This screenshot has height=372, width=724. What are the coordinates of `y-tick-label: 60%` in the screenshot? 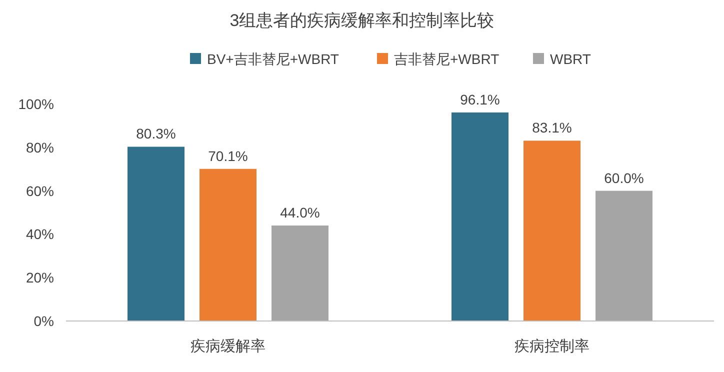 It's located at (40, 190).